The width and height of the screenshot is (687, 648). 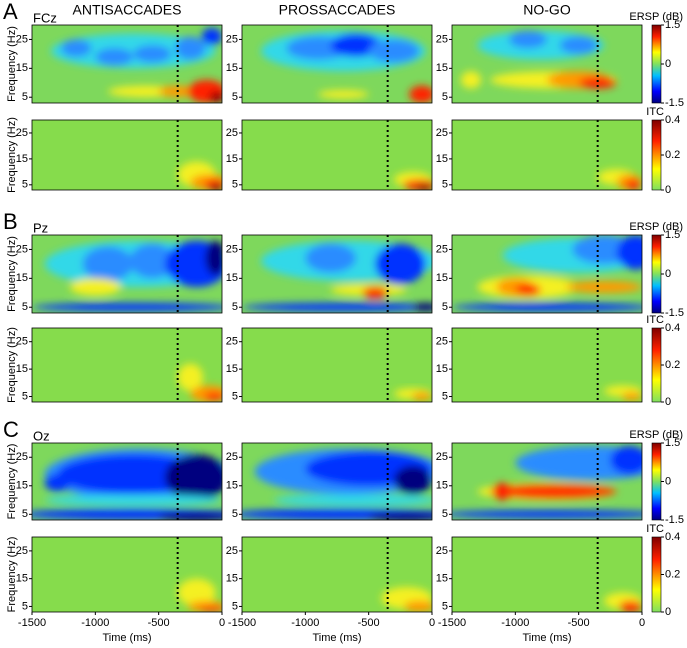 I want to click on heatmap-background, so click(x=337, y=365).